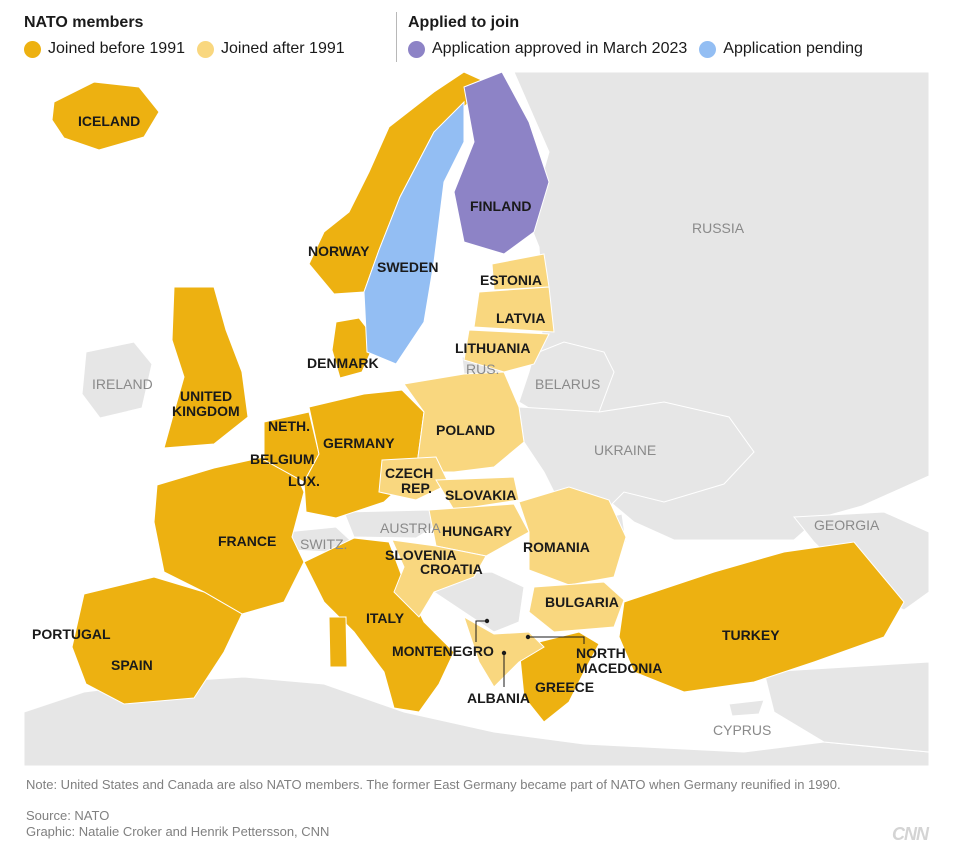 This screenshot has width=961, height=860. I want to click on label-sweden: SWEDEN, so click(407, 267).